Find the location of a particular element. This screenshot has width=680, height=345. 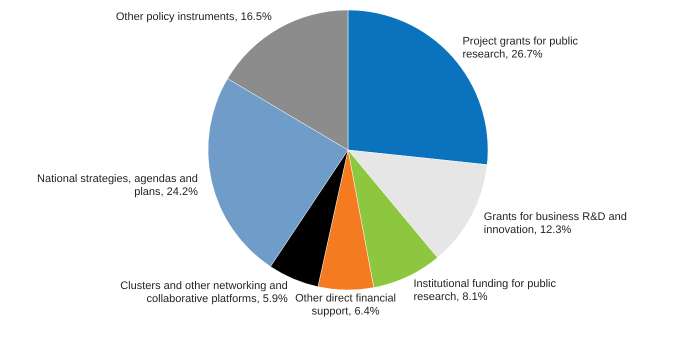

slice-label: Grants for business R&D and innovation, 12.3% is located at coordinates (555, 223).